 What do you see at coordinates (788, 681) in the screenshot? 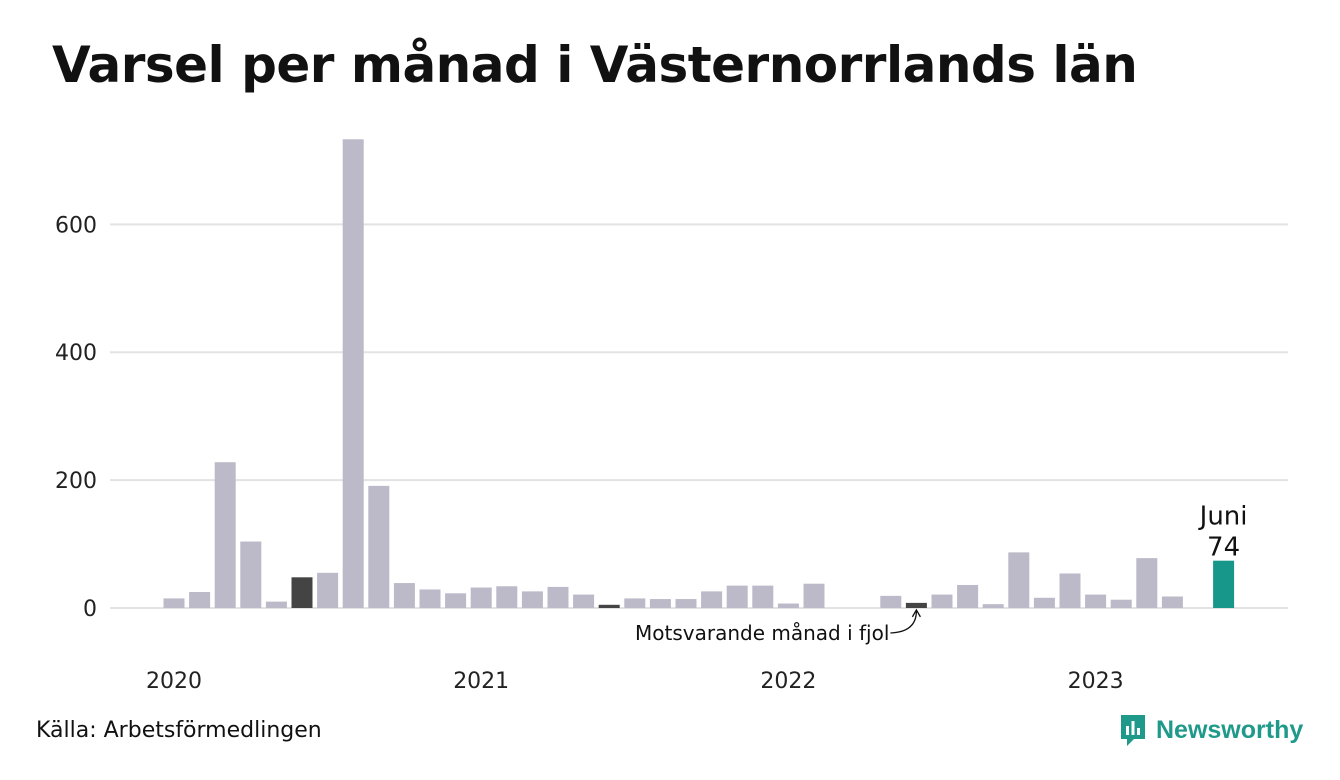
I see `x-year-label: 2022` at bounding box center [788, 681].